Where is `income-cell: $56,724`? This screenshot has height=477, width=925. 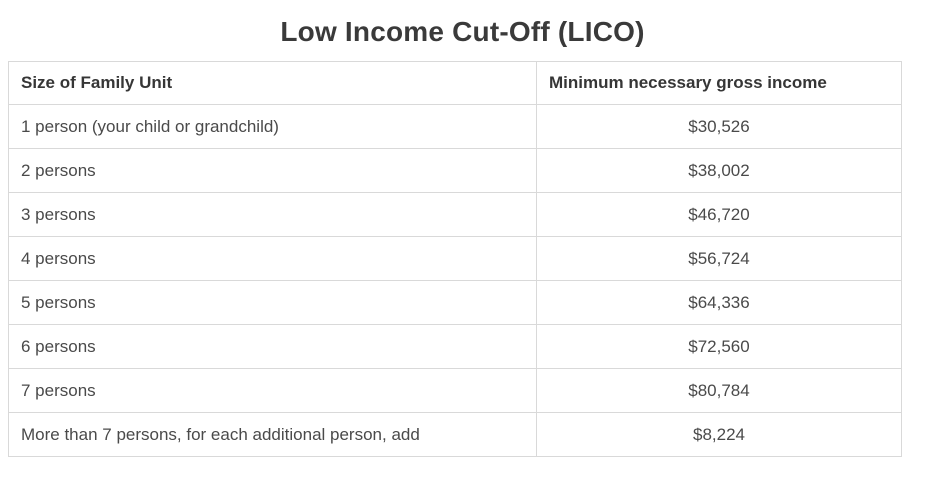
income-cell: $56,724 is located at coordinates (719, 258).